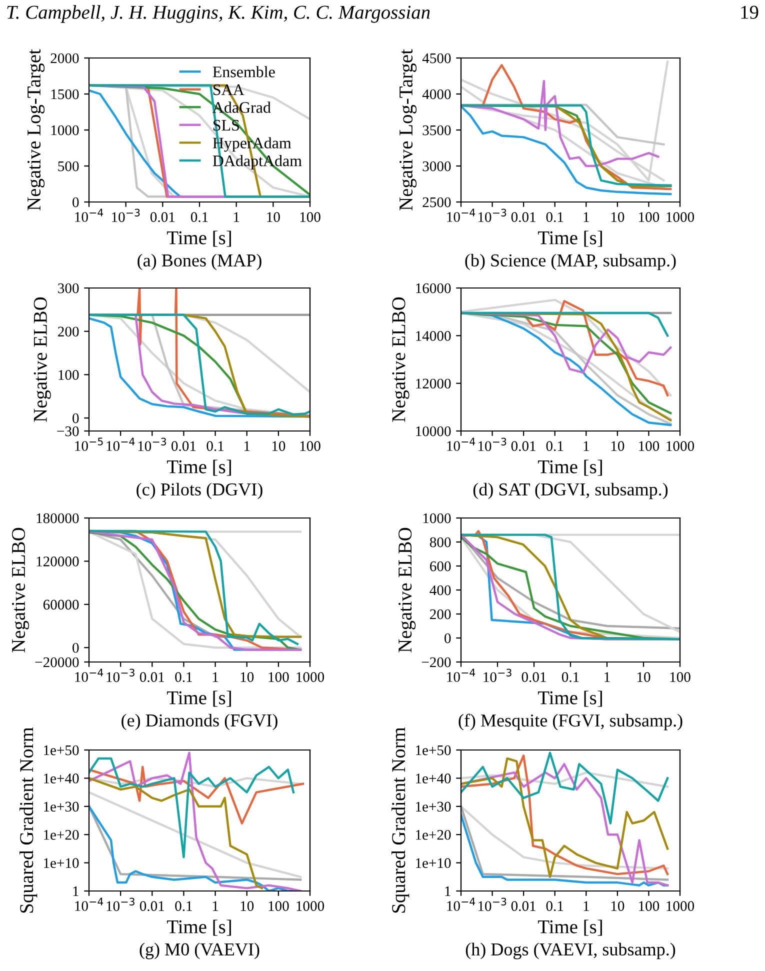 This screenshot has height=971, width=765. Describe the element at coordinates (436, 58) in the screenshot. I see `y-tick-label: 4500` at that location.